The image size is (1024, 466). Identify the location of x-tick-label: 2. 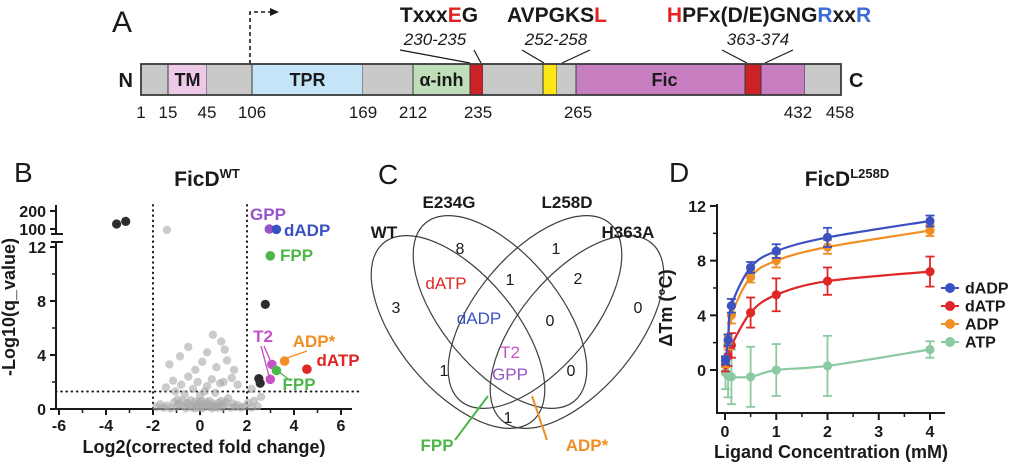
(827, 432).